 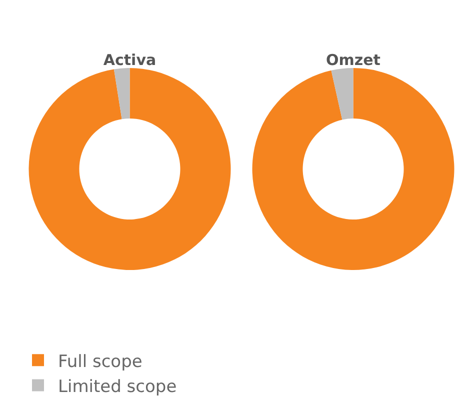 I want to click on legend-label: Limited scope, so click(x=117, y=386).